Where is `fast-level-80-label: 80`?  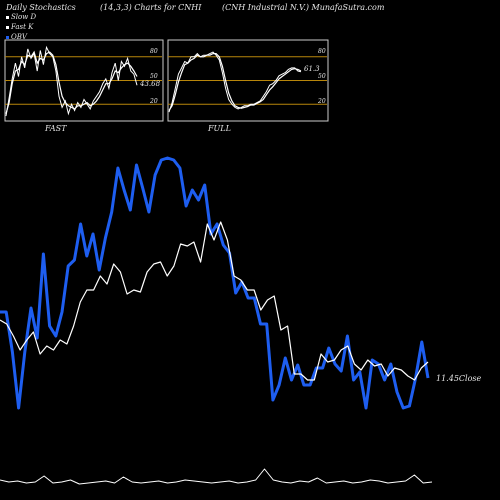 fast-level-80-label: 80 is located at coordinates (154, 51).